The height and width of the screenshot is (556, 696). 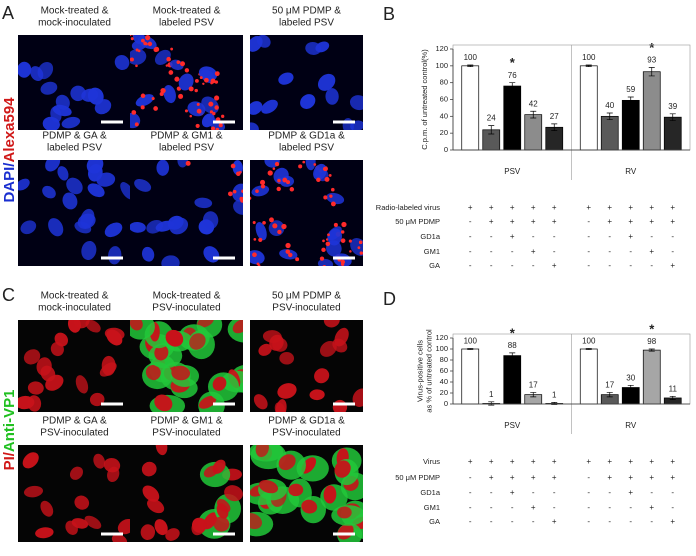 I want to click on treatment-label: GM1, so click(x=432, y=251).